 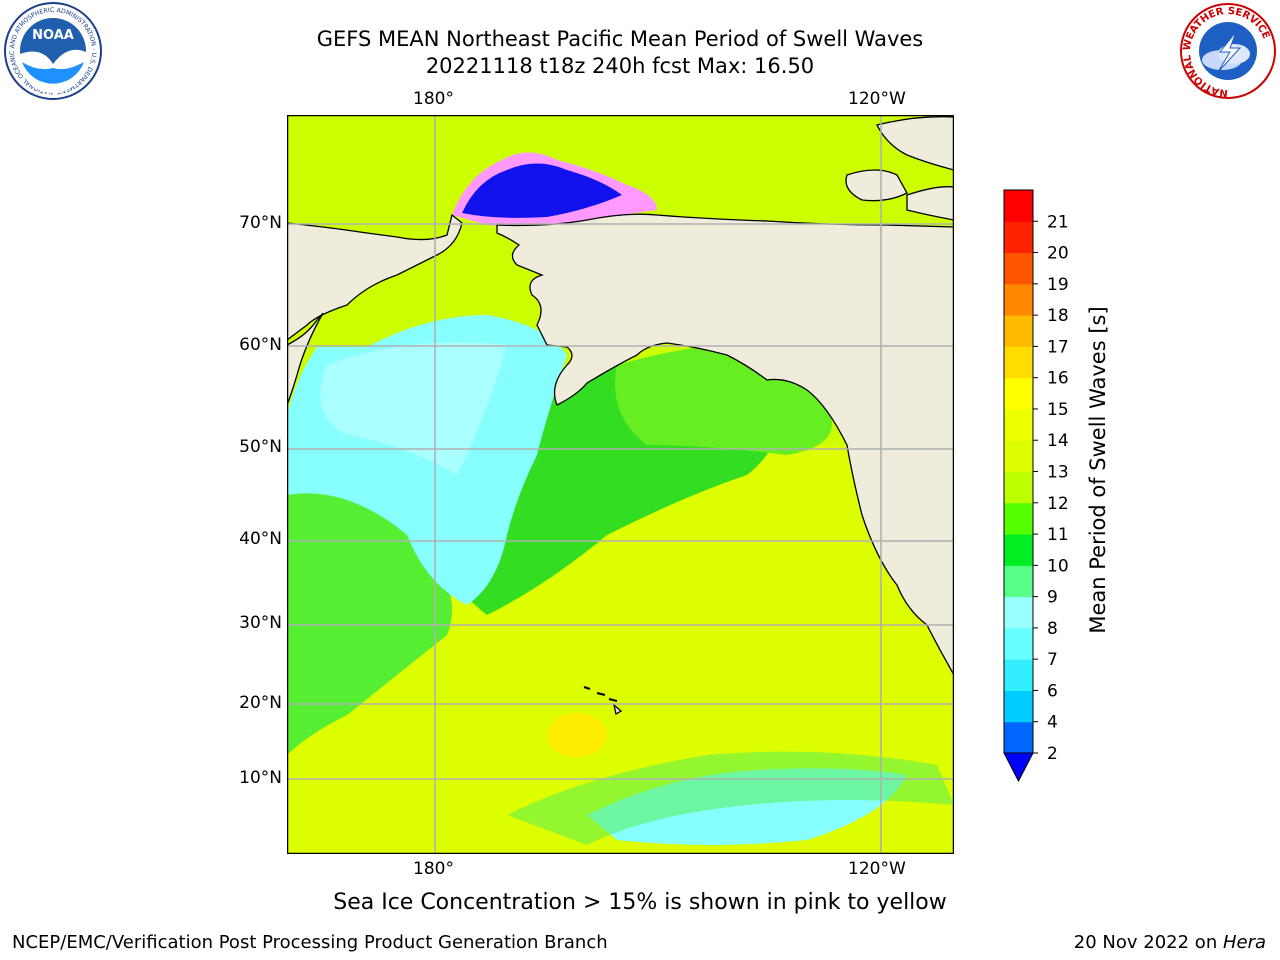 What do you see at coordinates (617, 709) in the screenshot?
I see `land-hawaii-big-island` at bounding box center [617, 709].